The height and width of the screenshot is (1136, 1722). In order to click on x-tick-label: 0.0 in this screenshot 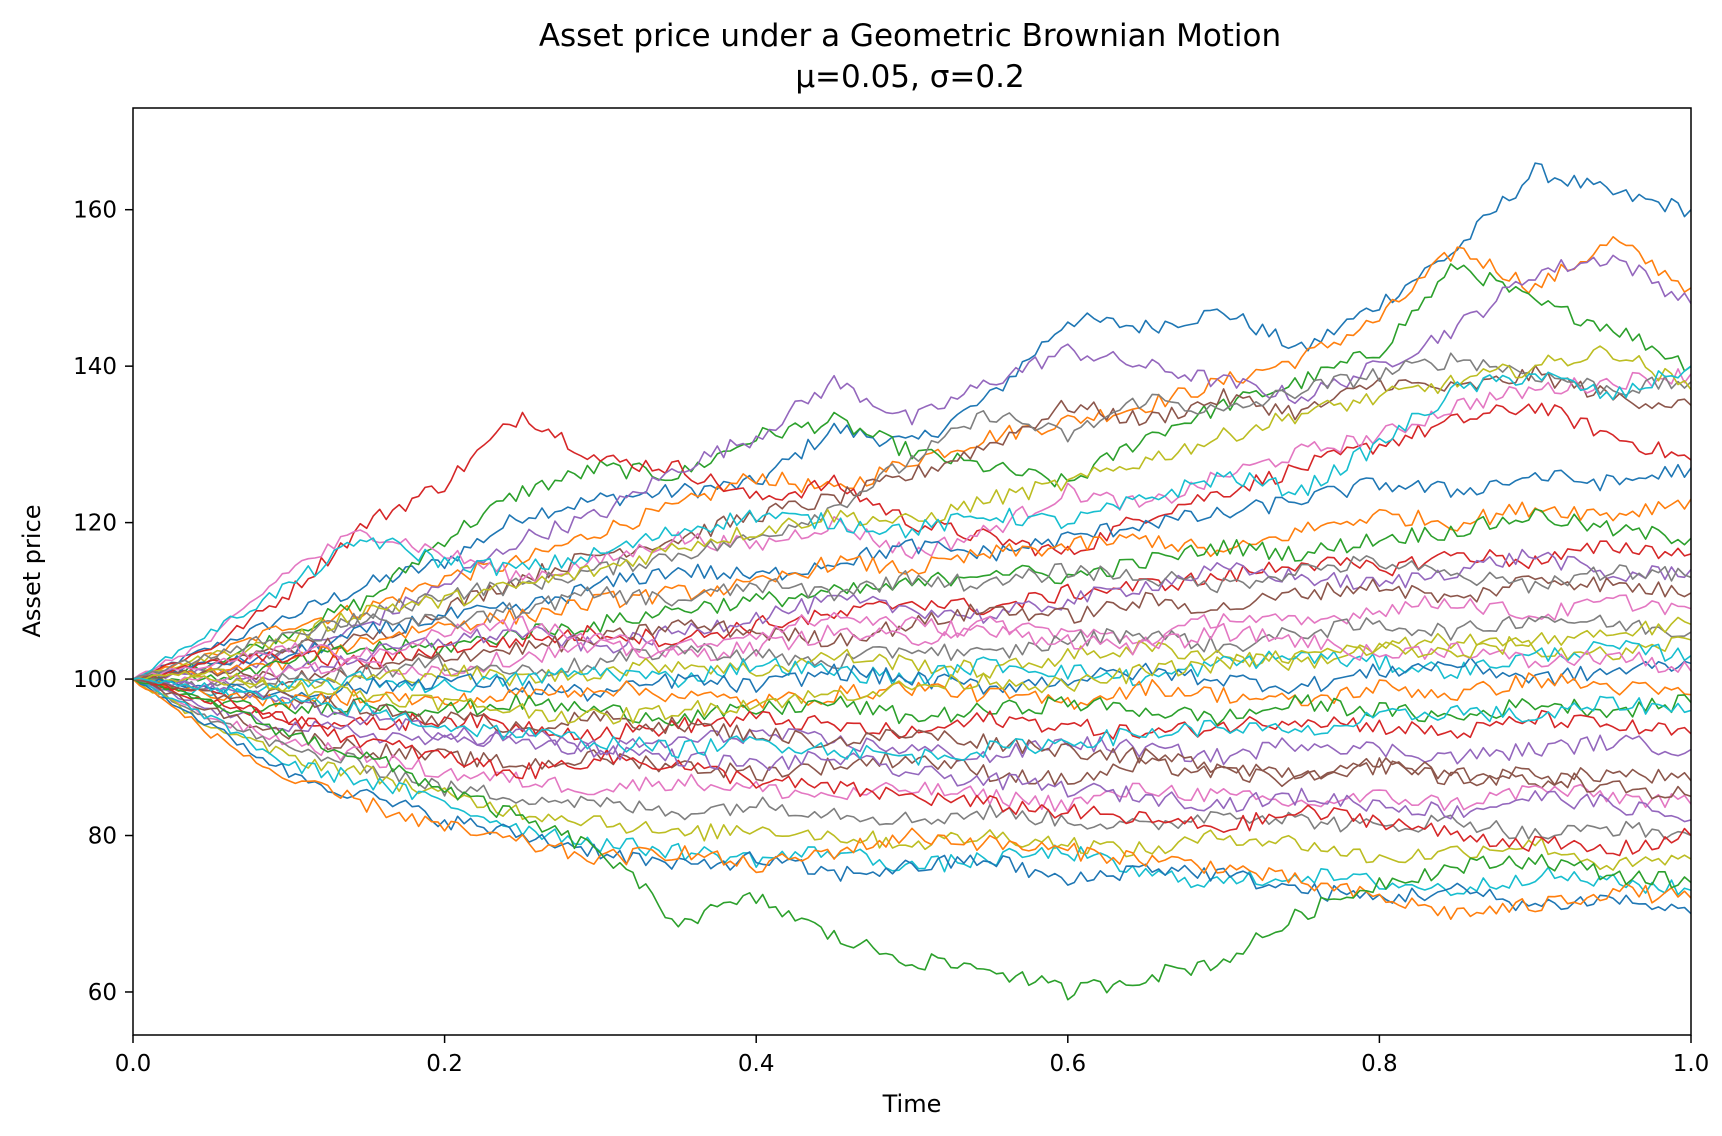, I will do `click(133, 1064)`.